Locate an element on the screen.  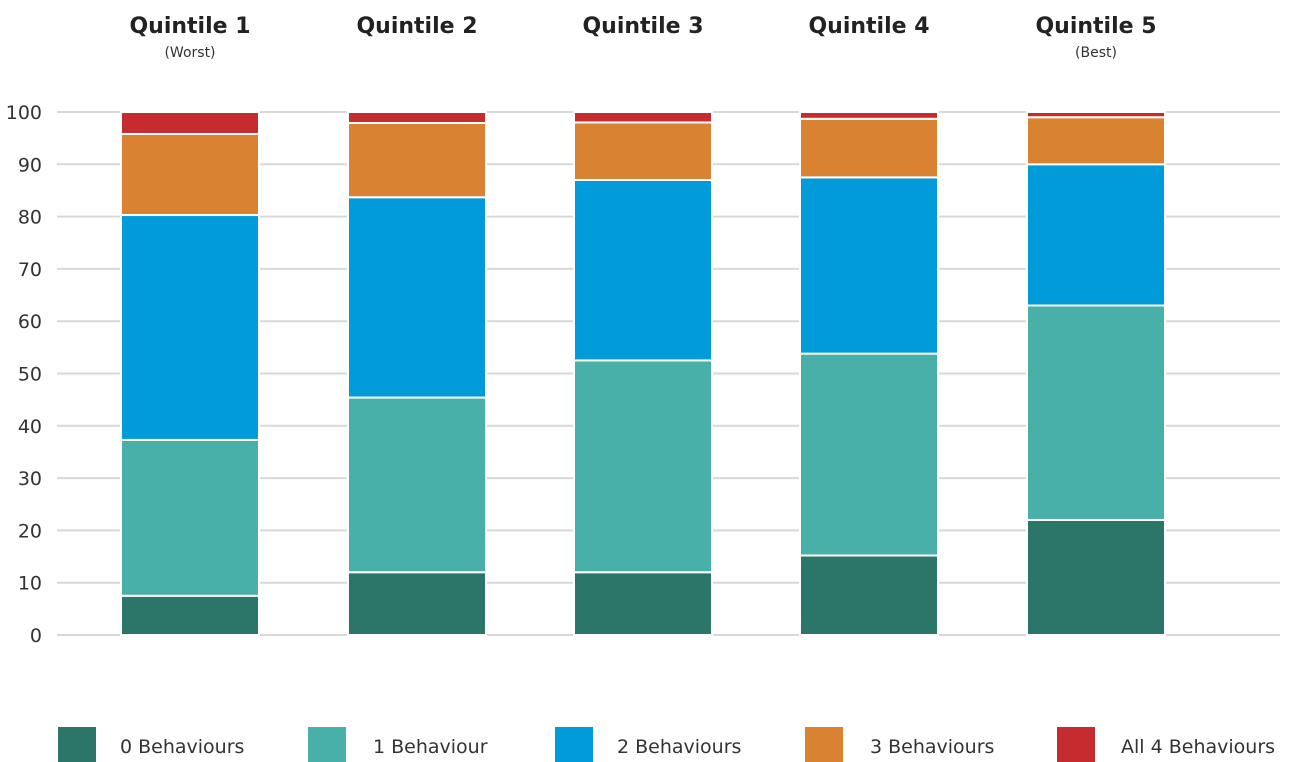
bar-segment-quintile-1-2-behaviours is located at coordinates (190, 327).